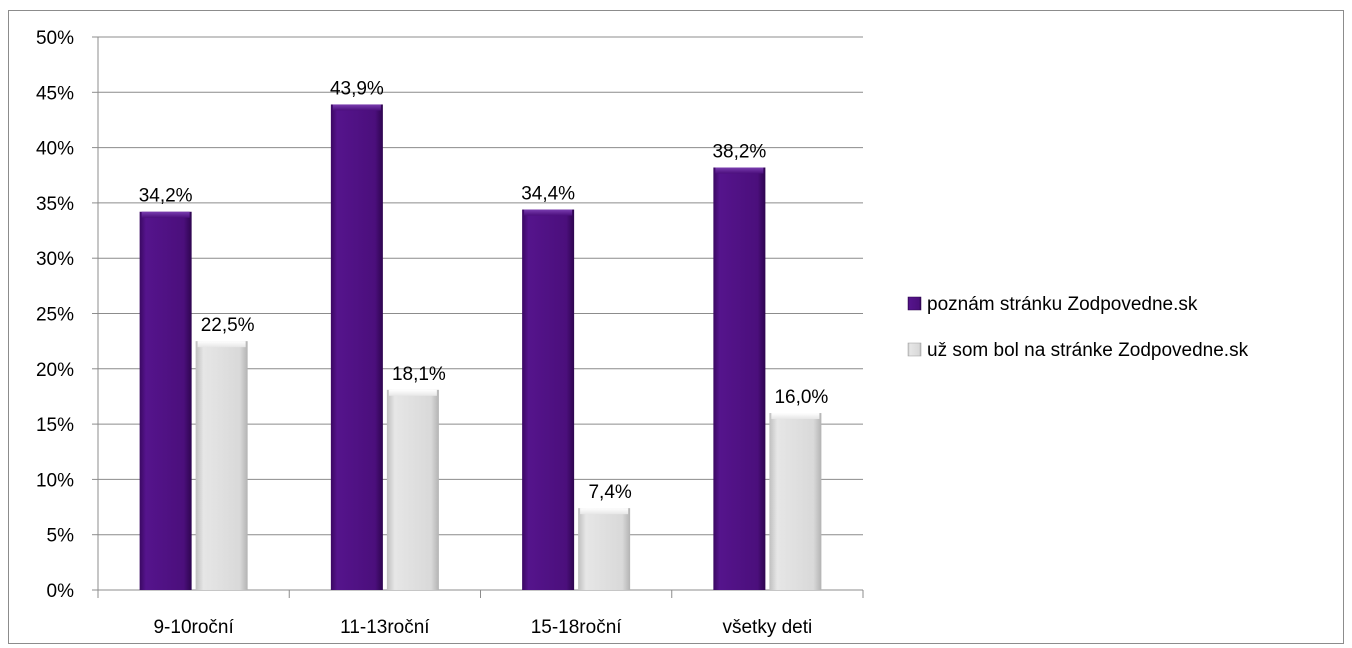 The image size is (1352, 648). I want to click on y-tick-label: 40%, so click(55, 149).